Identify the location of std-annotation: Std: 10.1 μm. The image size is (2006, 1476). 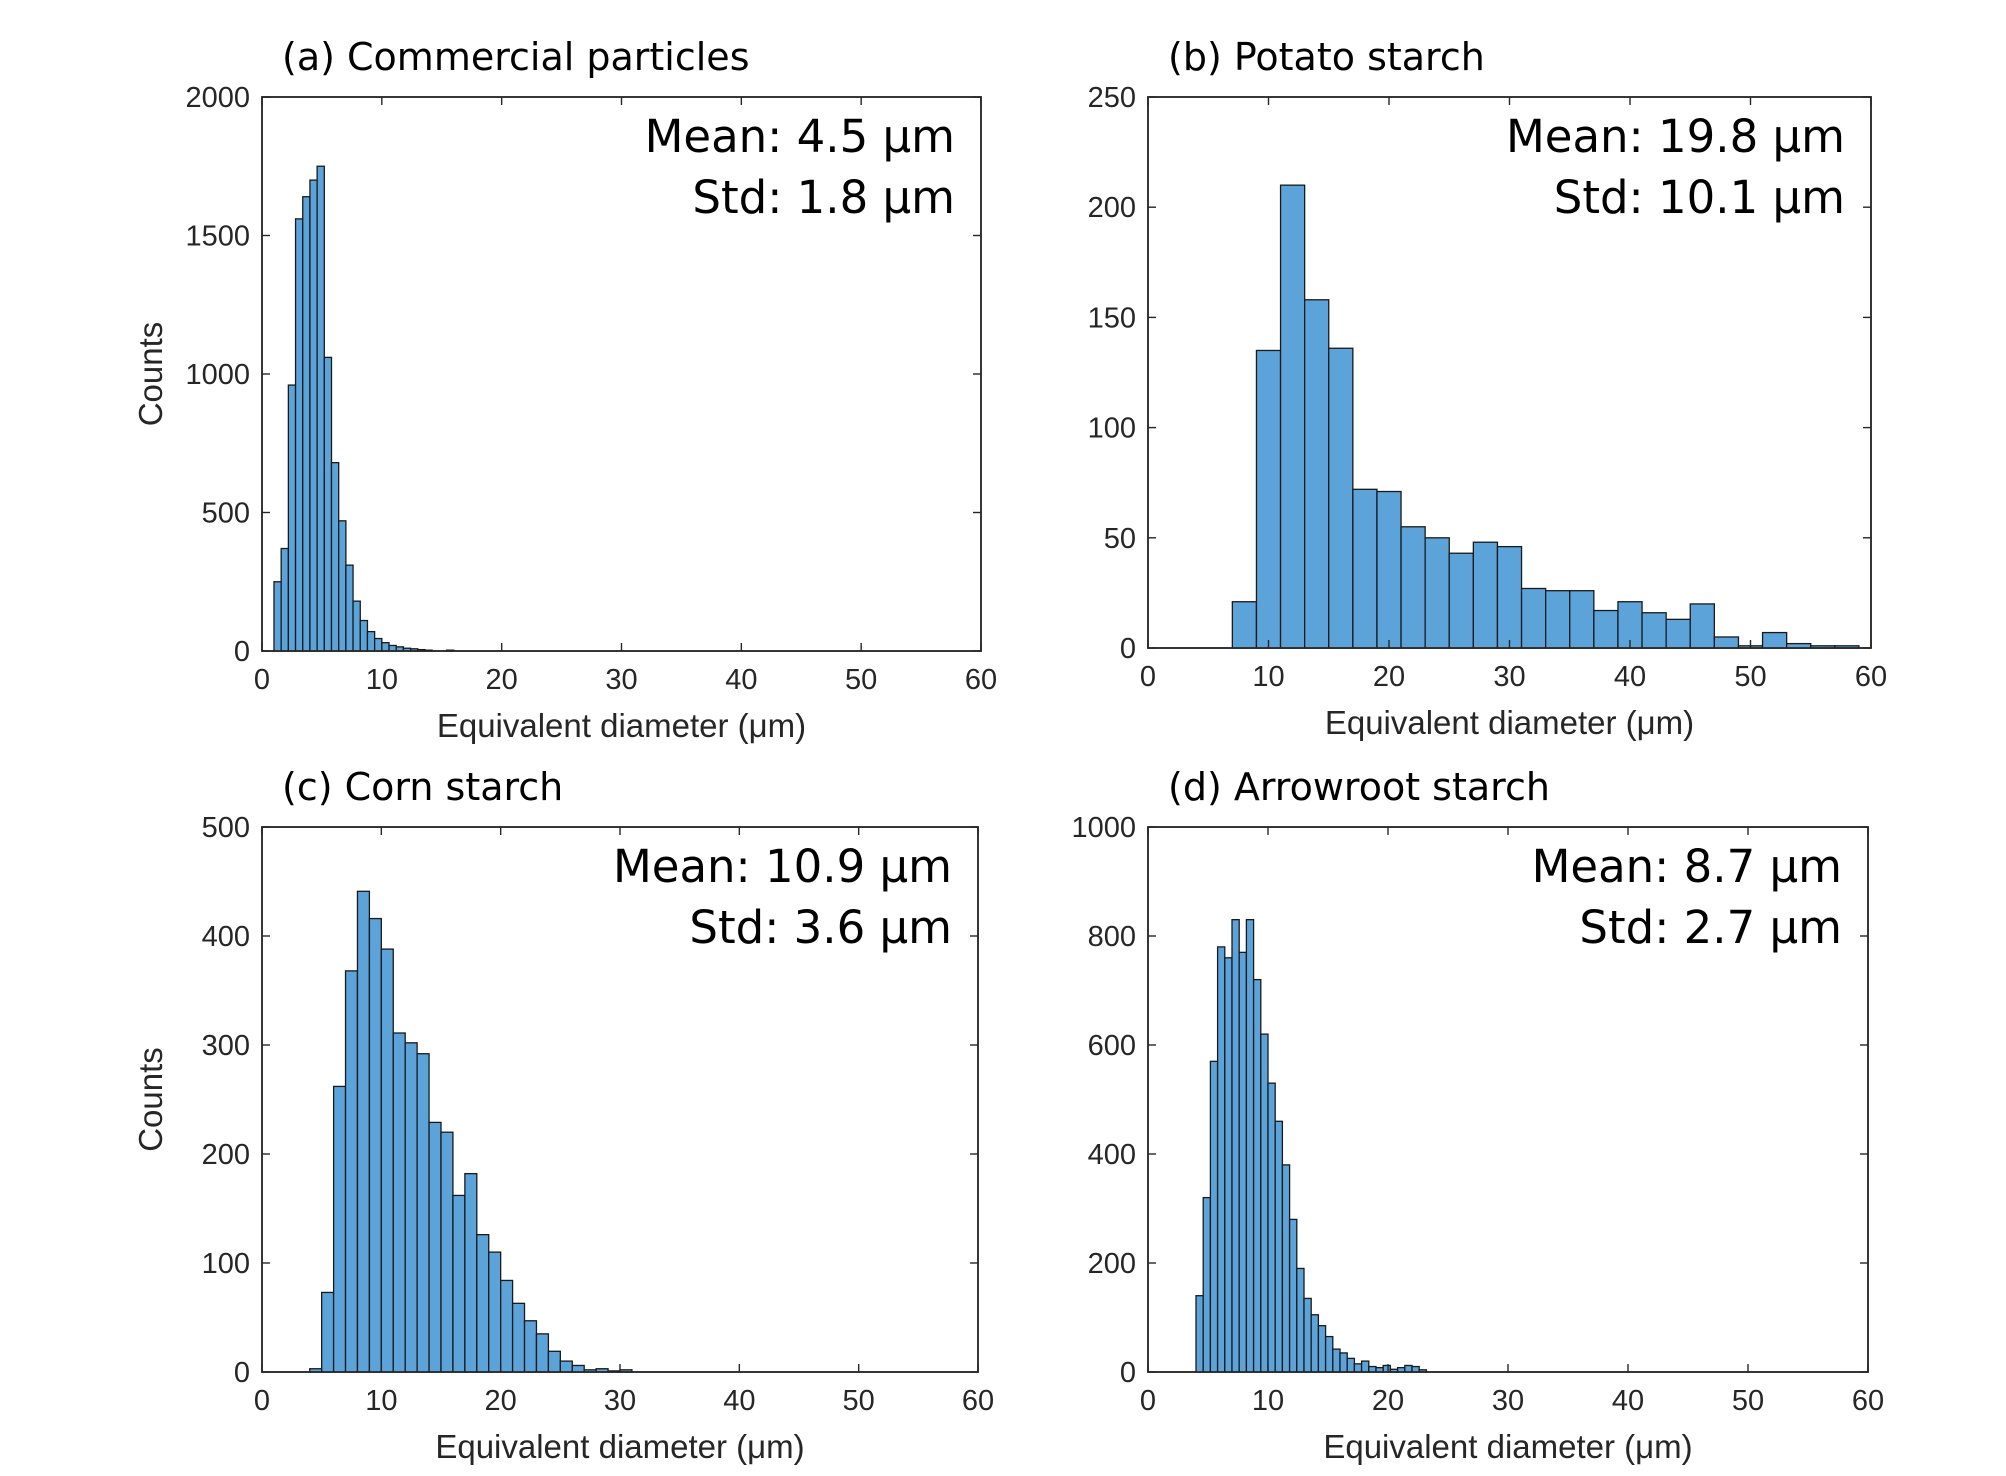
(1699, 197).